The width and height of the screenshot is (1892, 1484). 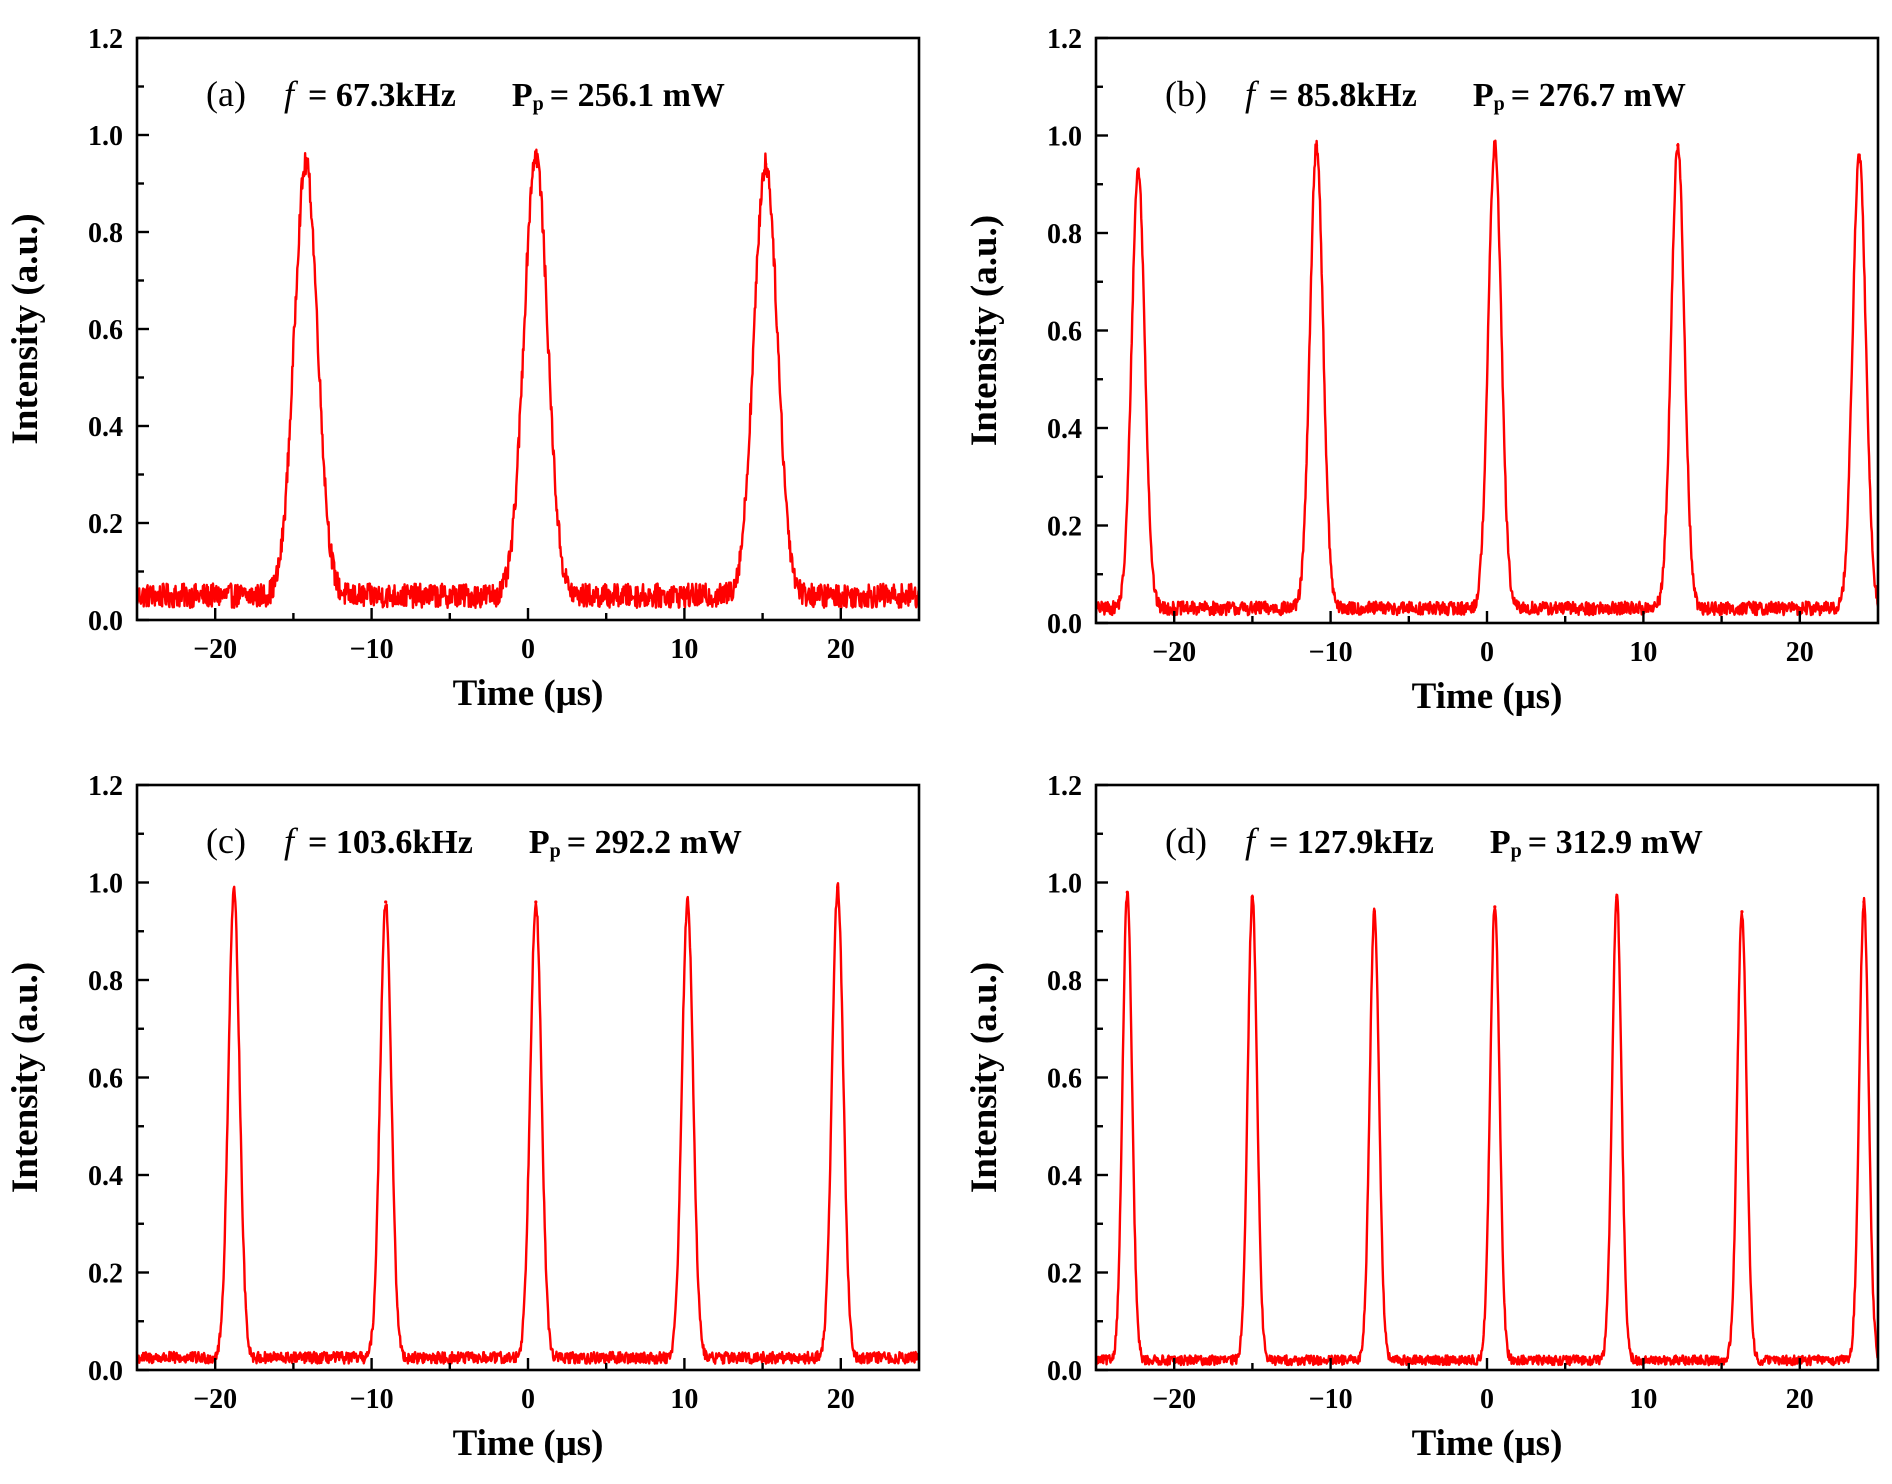 What do you see at coordinates (465, 94) in the screenshot?
I see `panel-annotation: (a) f = 67.3kHz Pp = 256.1 mW` at bounding box center [465, 94].